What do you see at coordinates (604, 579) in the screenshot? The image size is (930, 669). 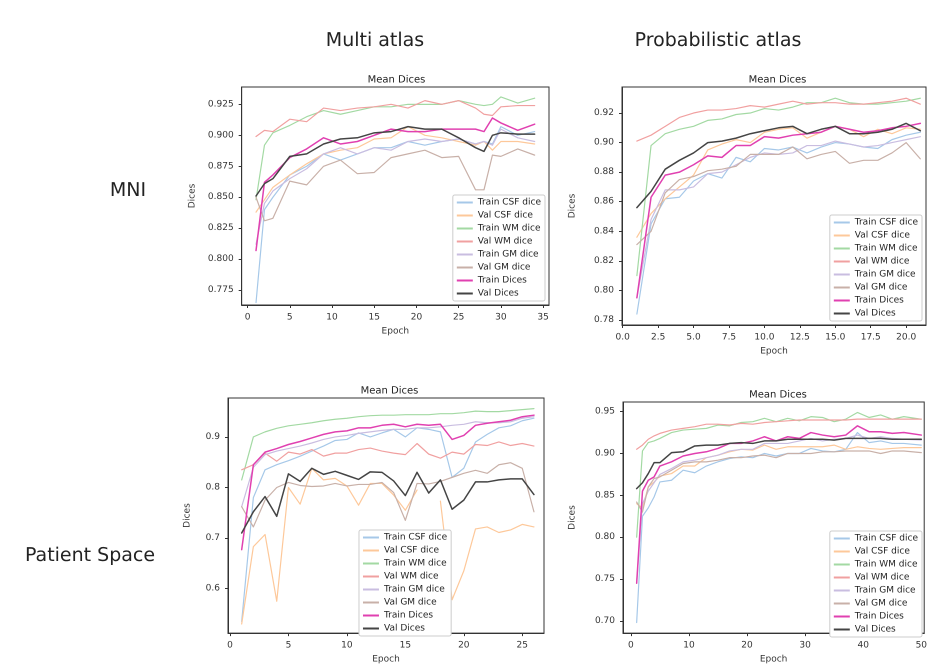 I see `y-tick-label: 0.75` at bounding box center [604, 579].